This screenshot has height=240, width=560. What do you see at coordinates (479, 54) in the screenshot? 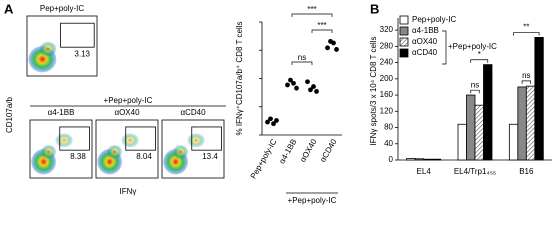
I see `significance-label: *` at bounding box center [479, 54].